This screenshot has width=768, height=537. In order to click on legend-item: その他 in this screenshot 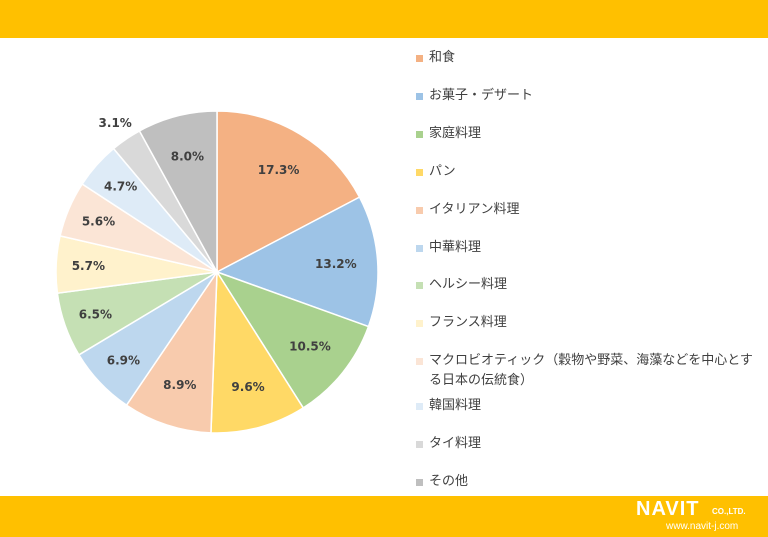, I will do `click(442, 482)`.